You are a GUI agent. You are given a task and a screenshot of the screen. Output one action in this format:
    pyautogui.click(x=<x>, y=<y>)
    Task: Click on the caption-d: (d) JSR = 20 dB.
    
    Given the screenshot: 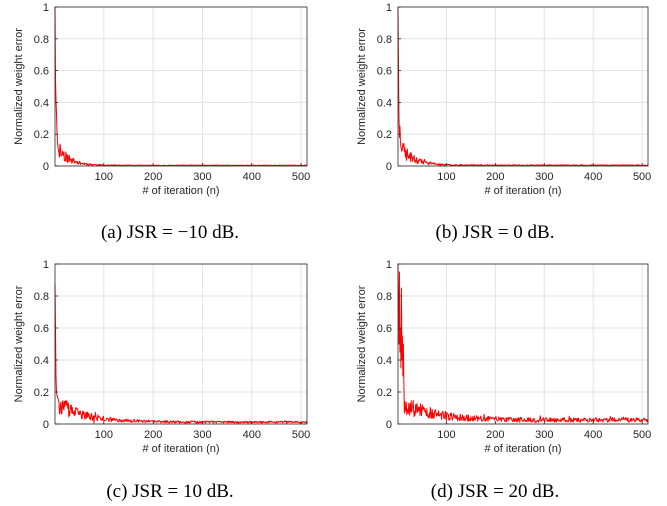 What is the action you would take?
    pyautogui.click(x=495, y=491)
    